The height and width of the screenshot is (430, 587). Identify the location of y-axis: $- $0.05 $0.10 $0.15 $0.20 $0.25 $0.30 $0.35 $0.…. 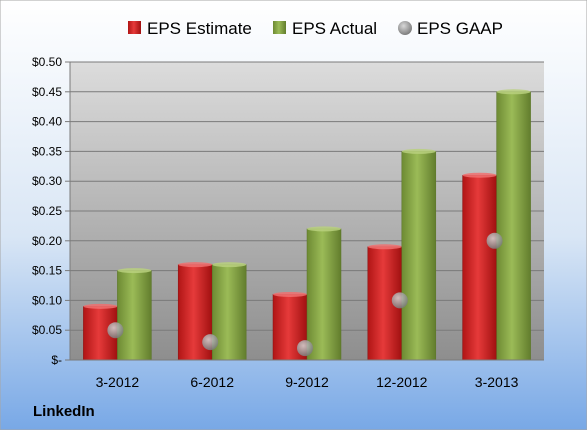
(51, 211).